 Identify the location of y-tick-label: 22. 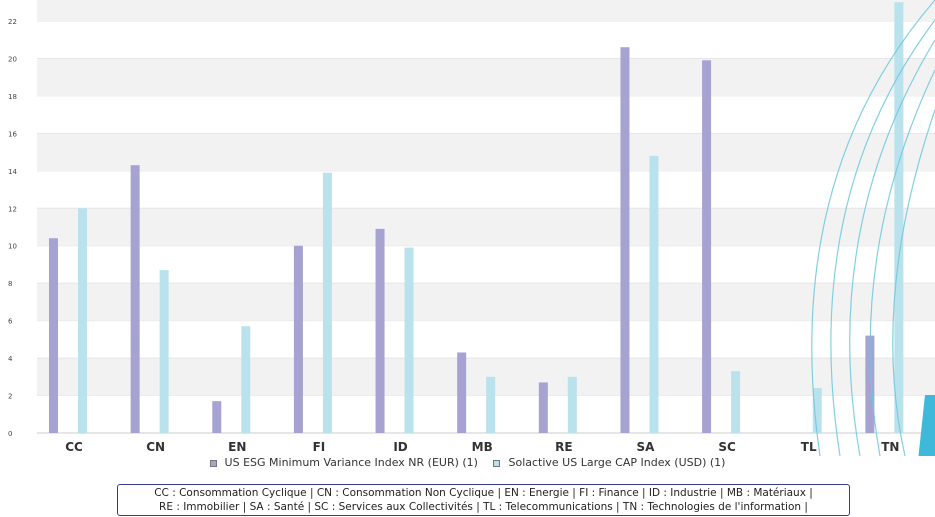
(12, 22).